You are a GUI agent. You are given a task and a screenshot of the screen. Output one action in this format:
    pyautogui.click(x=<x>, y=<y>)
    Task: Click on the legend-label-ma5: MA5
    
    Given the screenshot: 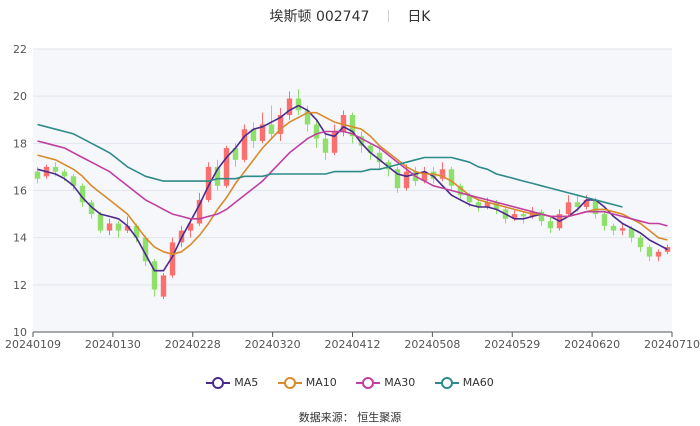 What is the action you would take?
    pyautogui.click(x=246, y=382)
    